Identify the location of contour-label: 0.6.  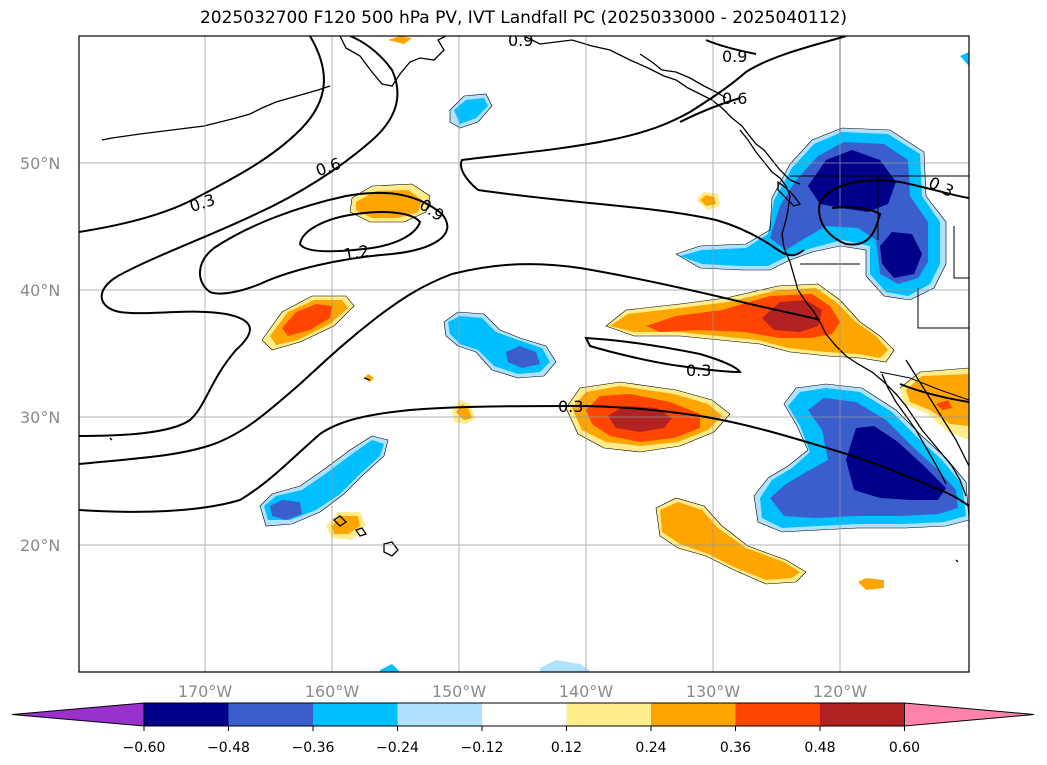
(734, 98).